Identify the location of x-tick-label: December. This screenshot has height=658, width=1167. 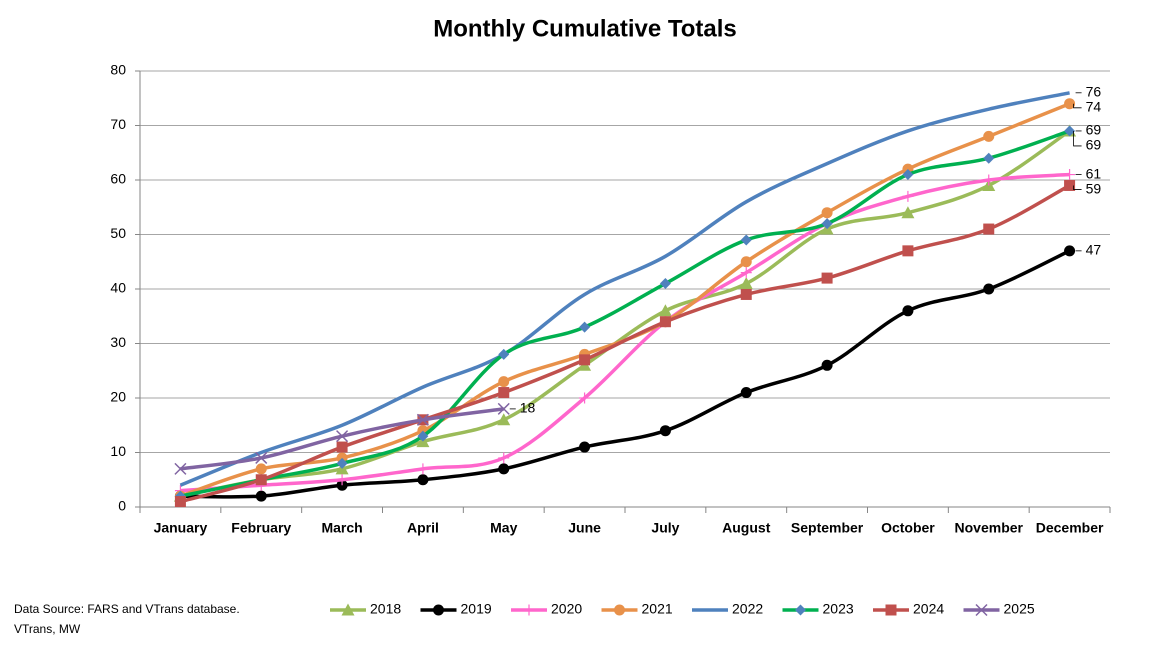
(1070, 528).